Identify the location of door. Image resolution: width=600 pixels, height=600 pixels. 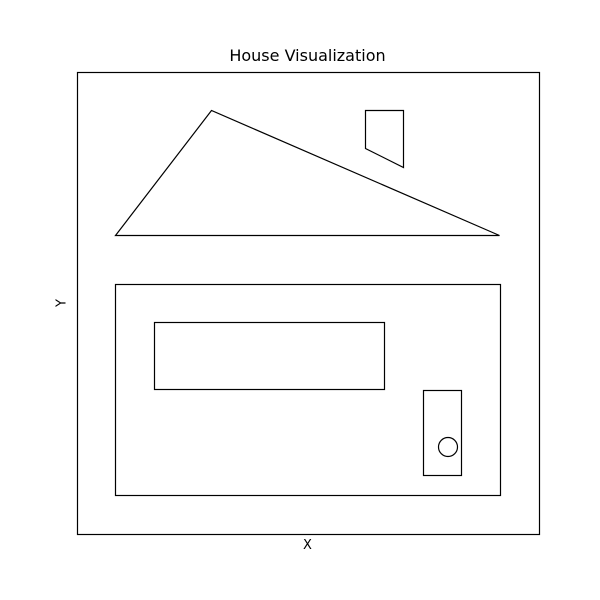
(442, 433).